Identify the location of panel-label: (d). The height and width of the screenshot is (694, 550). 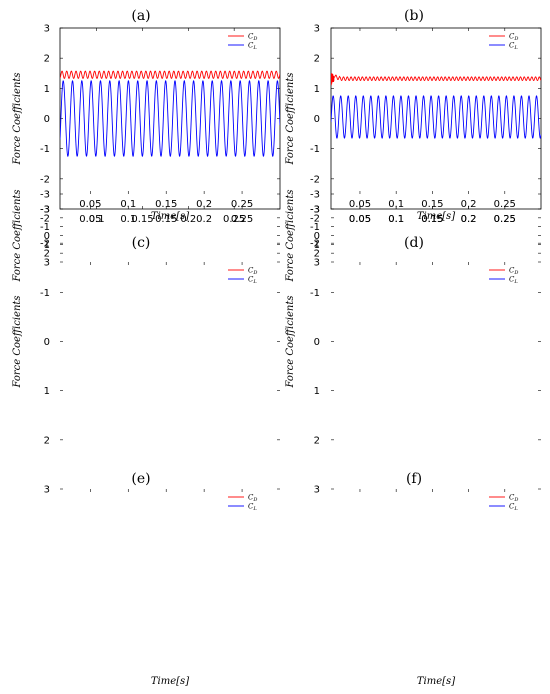
(414, 243).